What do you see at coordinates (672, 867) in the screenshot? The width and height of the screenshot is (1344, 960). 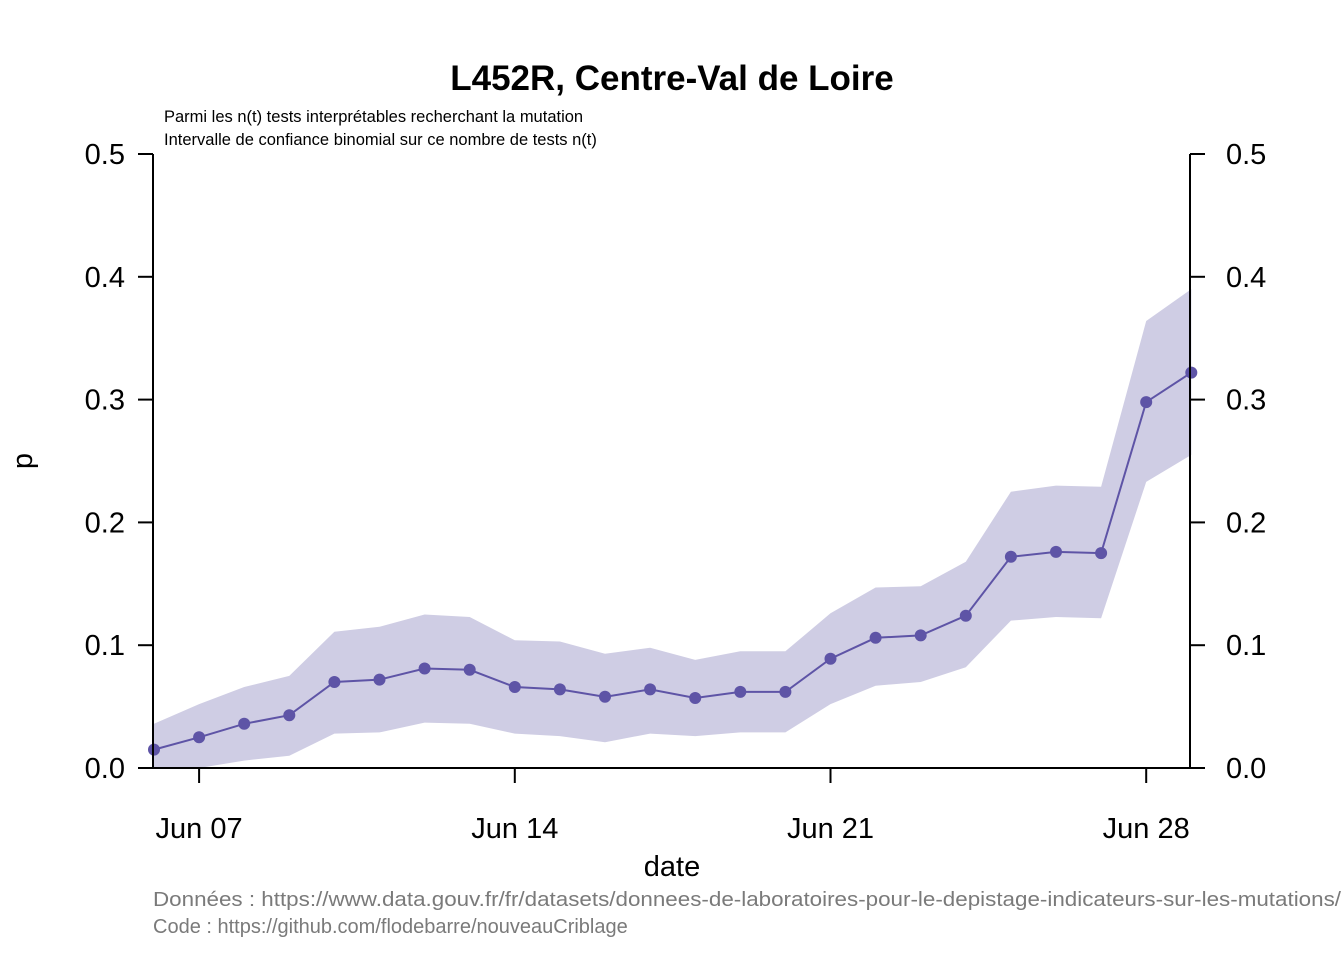 I see `x-axis-label: date` at bounding box center [672, 867].